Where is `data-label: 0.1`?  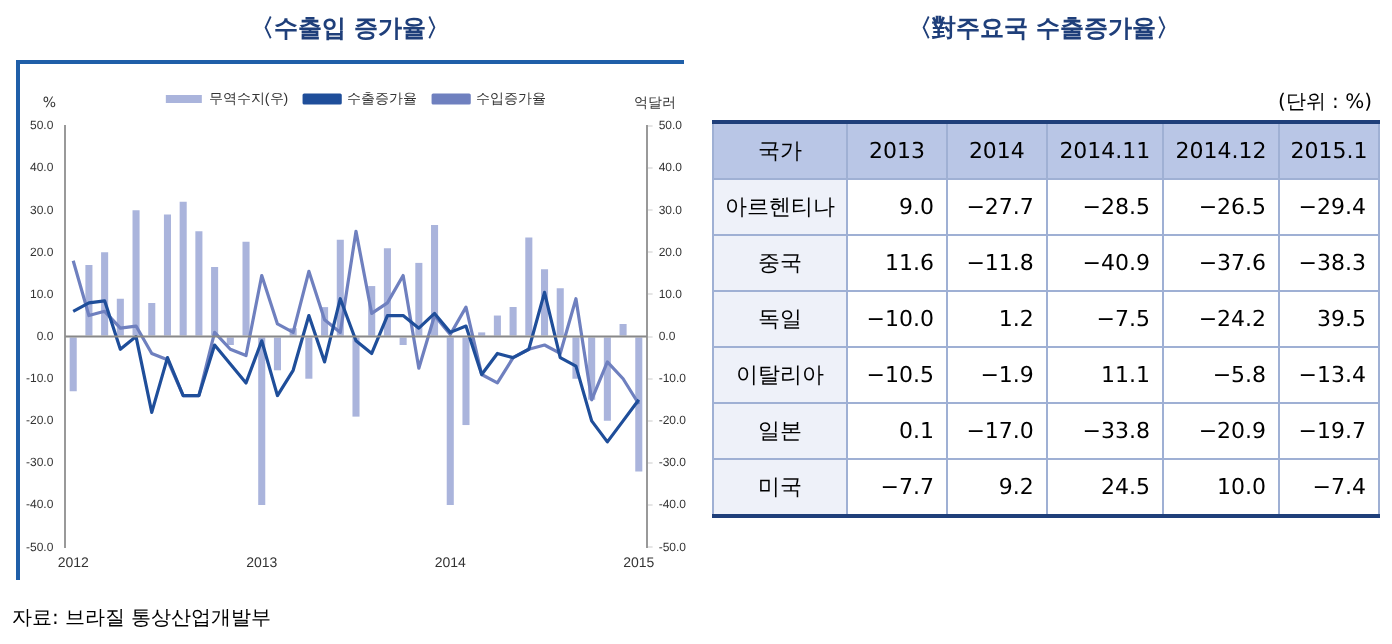
data-label: 0.1 is located at coordinates (897, 431).